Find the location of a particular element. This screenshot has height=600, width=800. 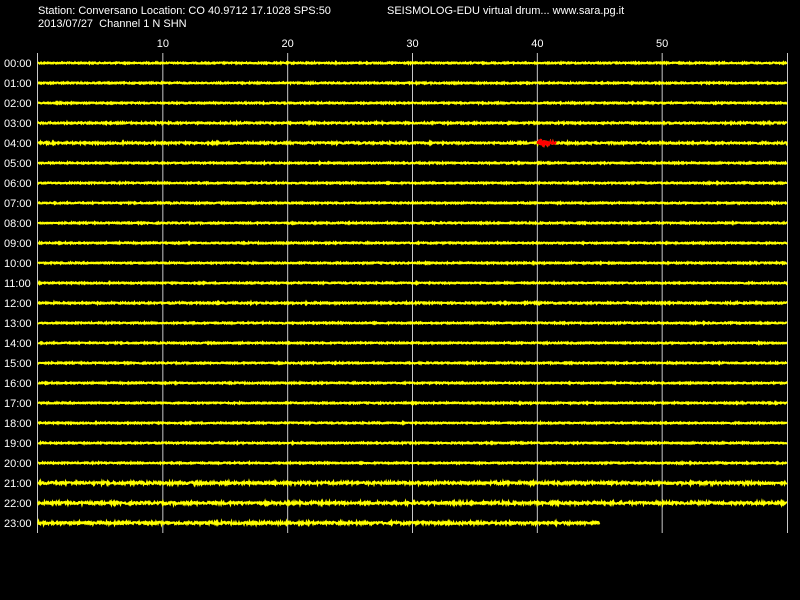

row-time-label: 22:00 is located at coordinates (18, 504).